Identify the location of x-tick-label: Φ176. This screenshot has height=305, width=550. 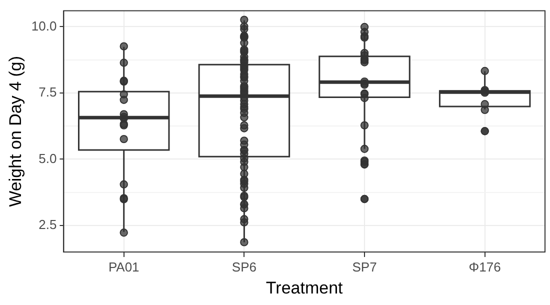
(484, 266).